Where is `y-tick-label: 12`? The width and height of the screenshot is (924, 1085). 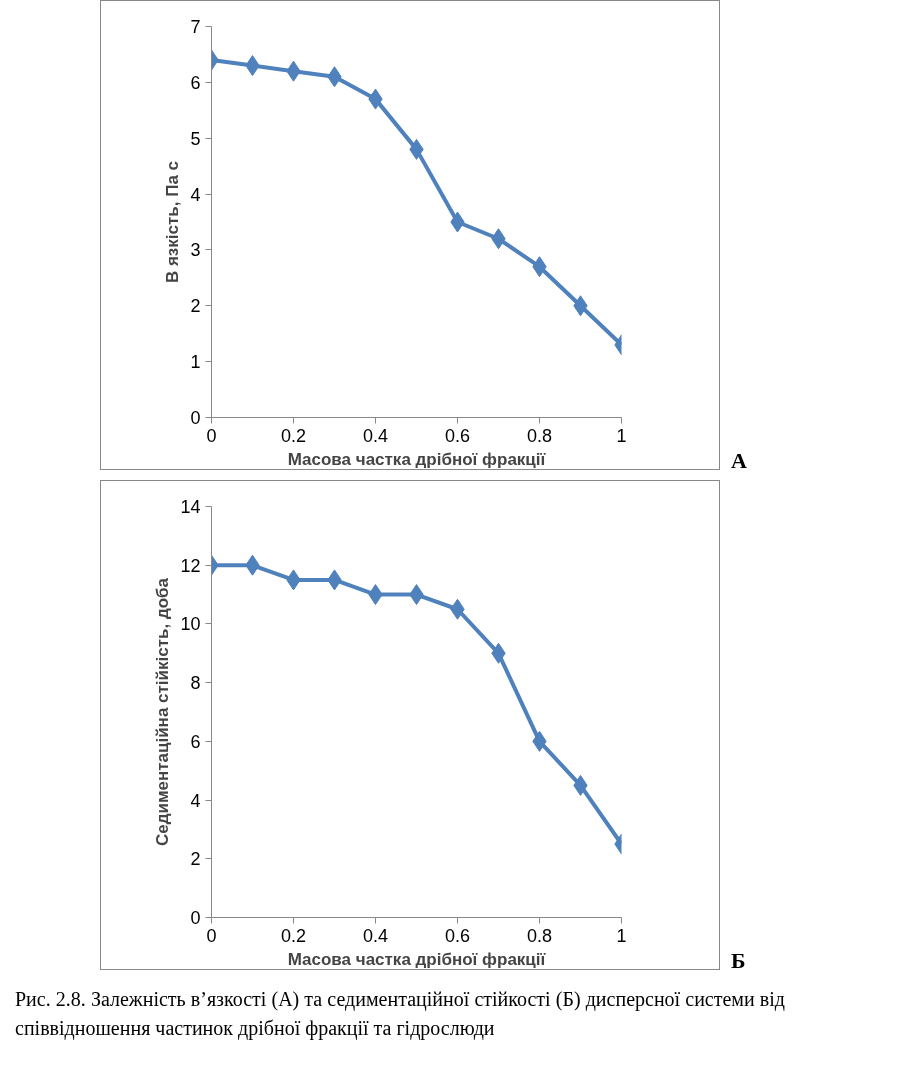
y-tick-label: 12 is located at coordinates (190, 565).